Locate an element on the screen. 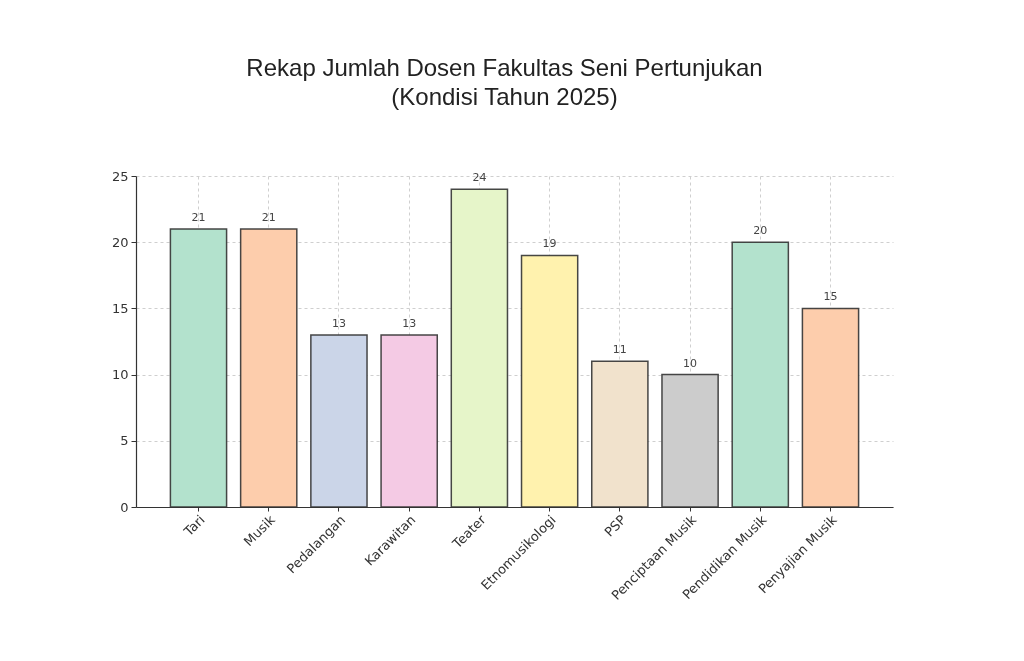 This screenshot has height=661, width=1024. data-label: 20 is located at coordinates (760, 231).